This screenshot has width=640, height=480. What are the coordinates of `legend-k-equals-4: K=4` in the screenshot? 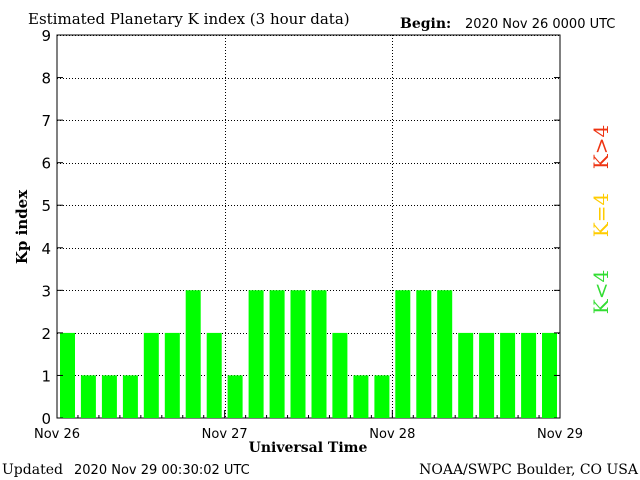 It's located at (601, 215).